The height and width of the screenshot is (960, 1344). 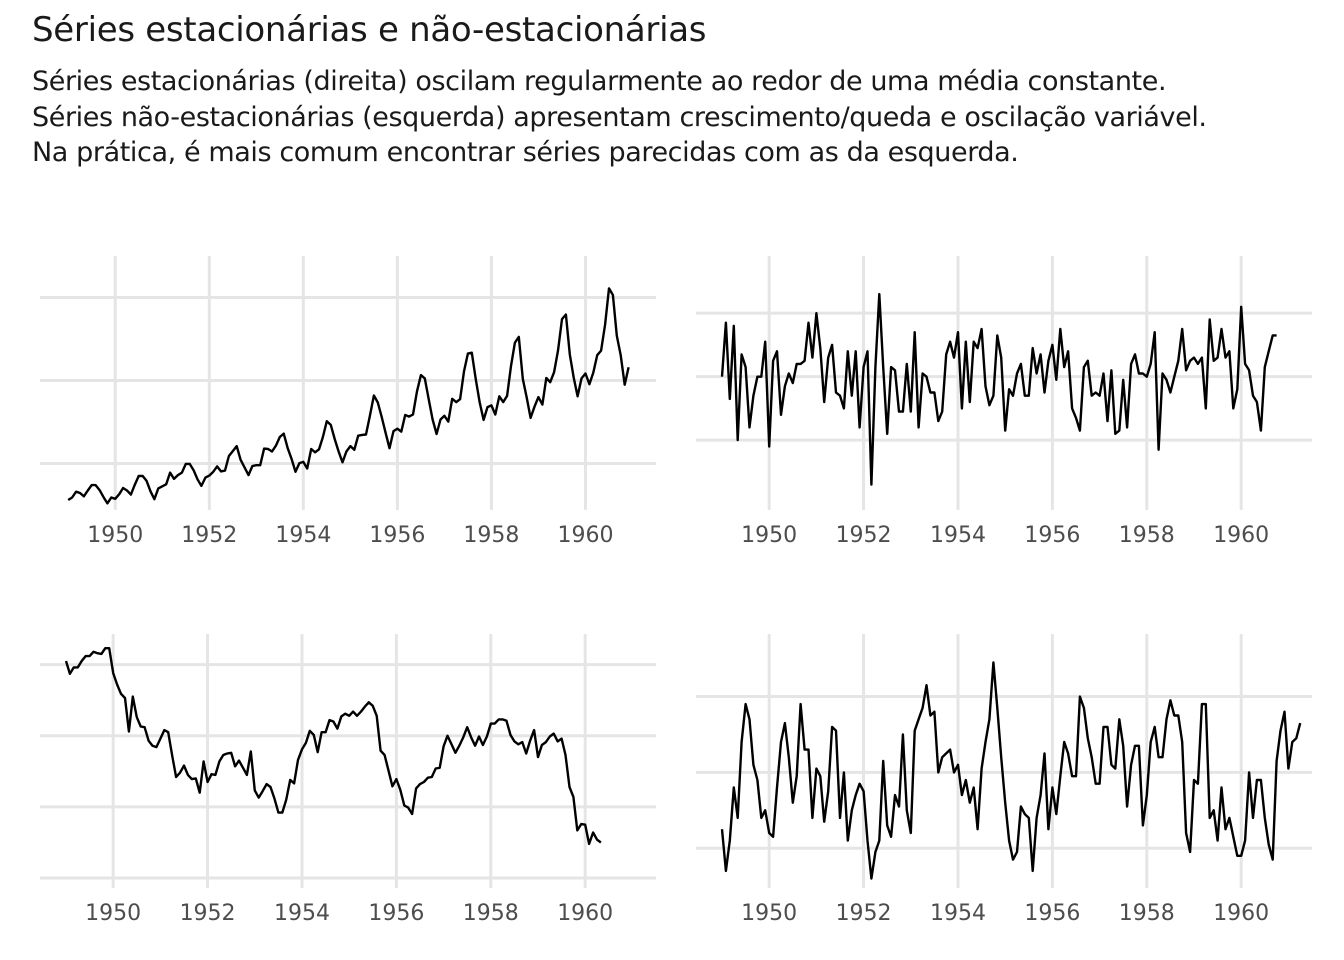 I want to click on panel-bottom-right: 1950 1952 1954 1956 1958 1960, so click(x=1004, y=780).